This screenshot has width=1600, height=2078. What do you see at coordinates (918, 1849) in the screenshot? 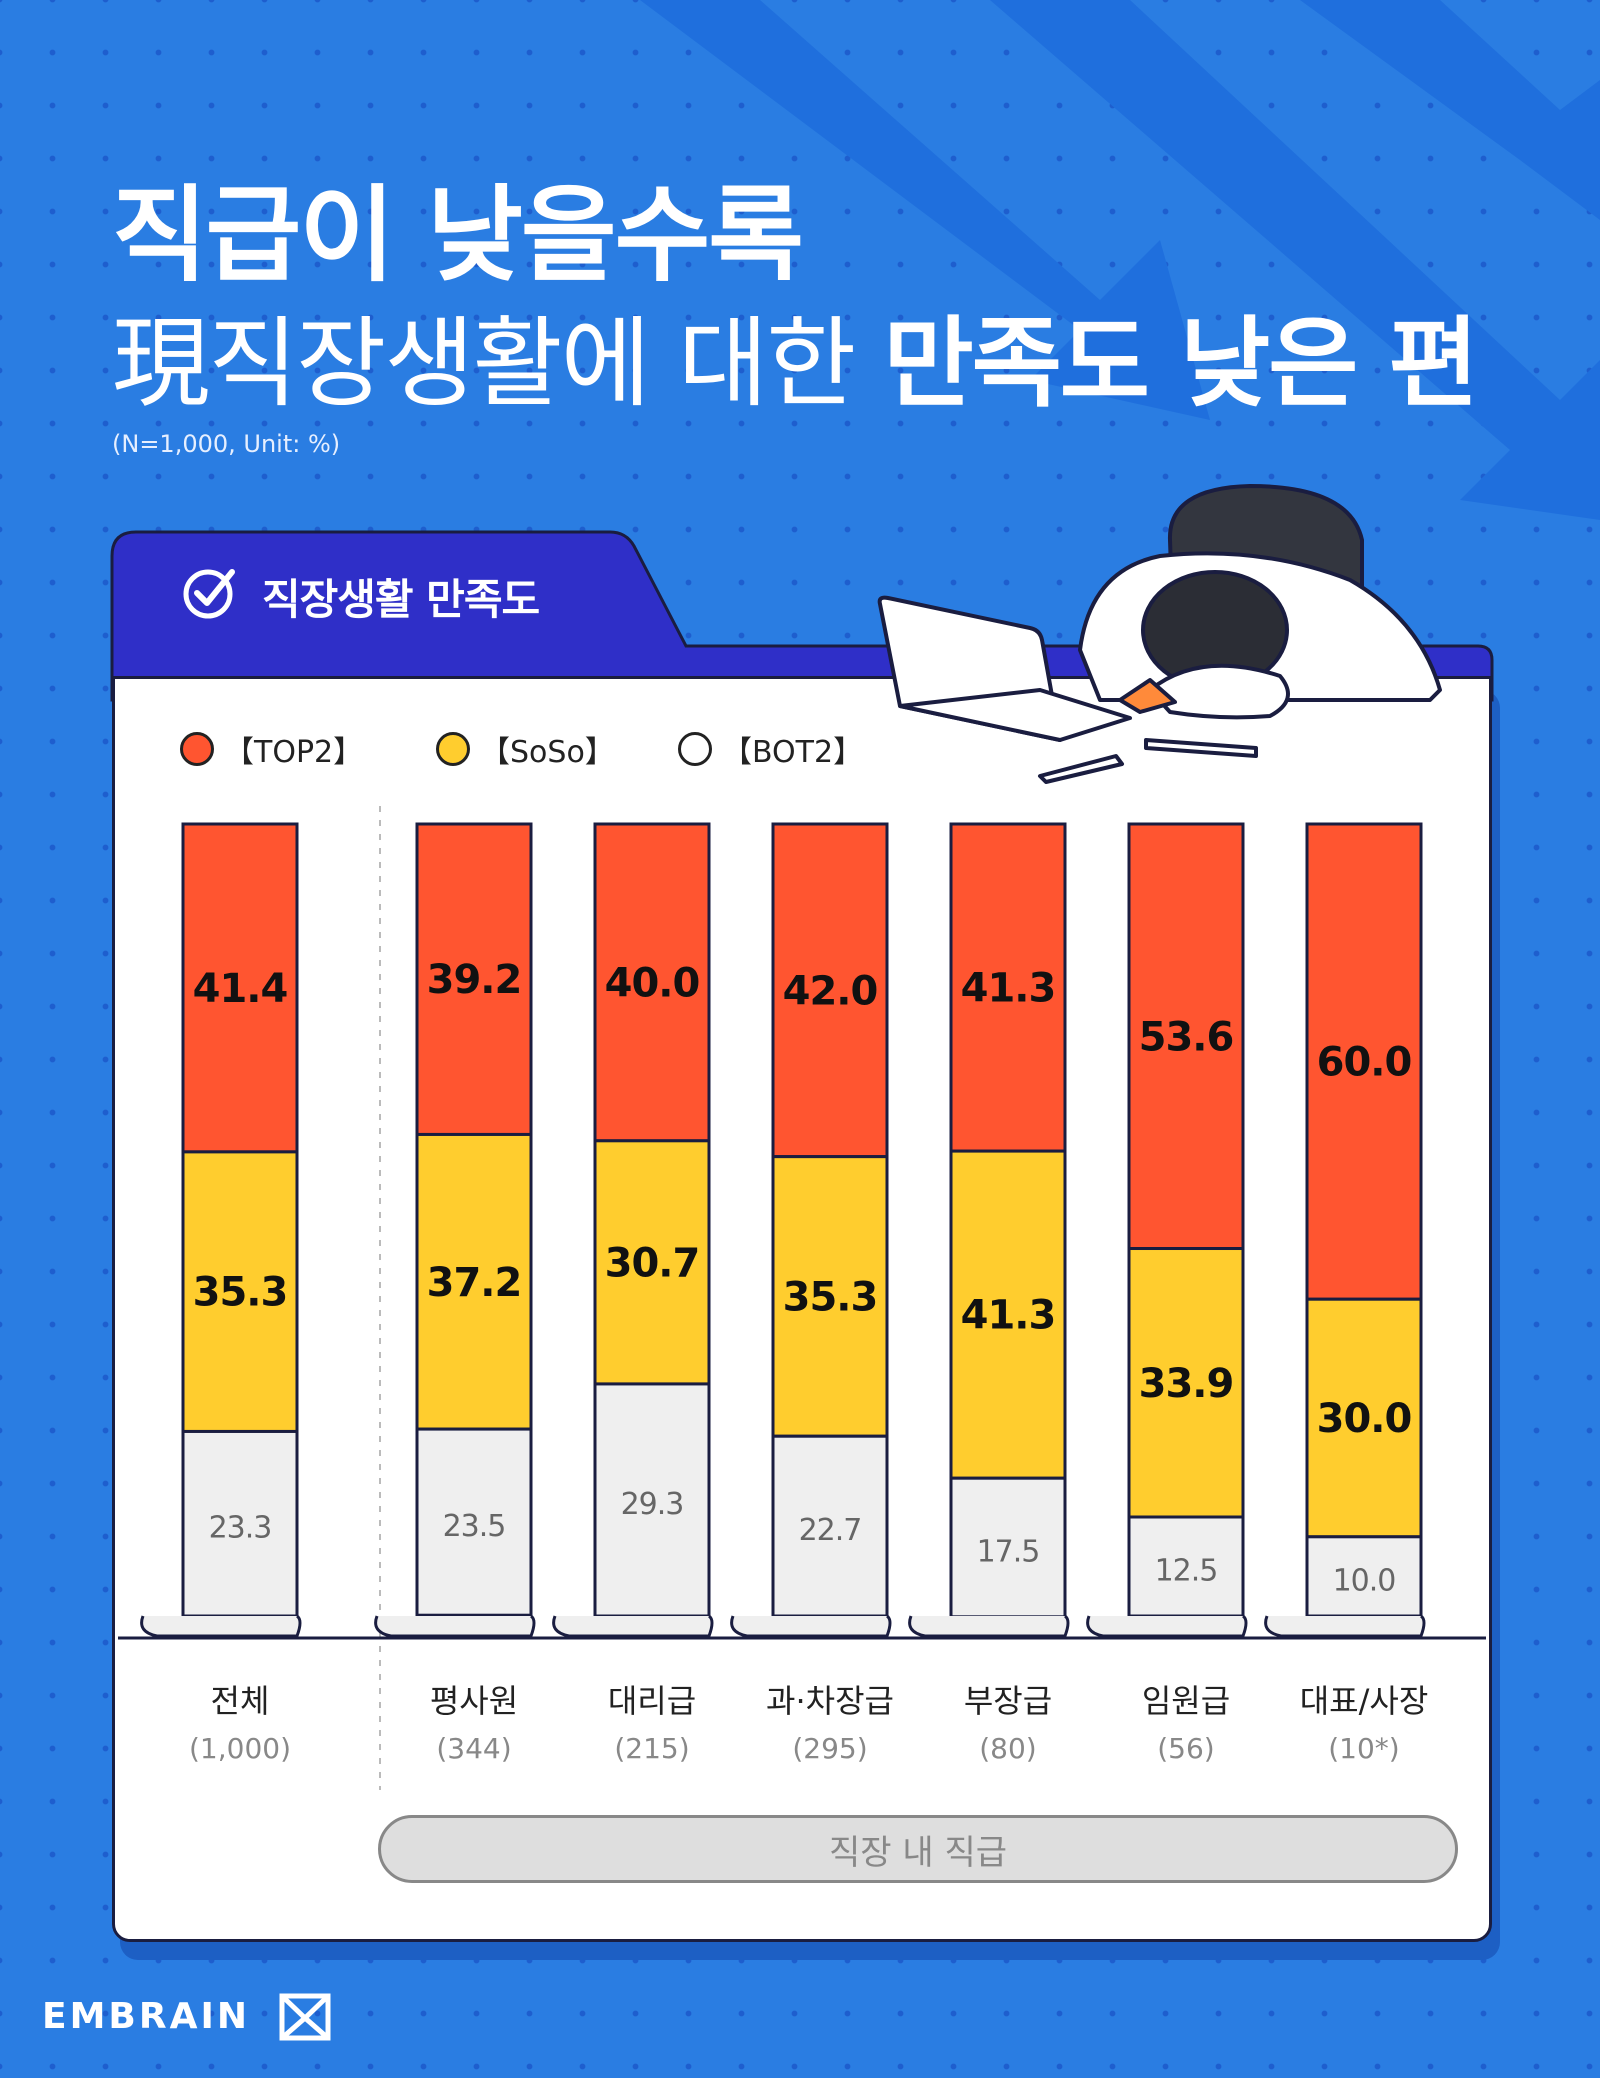
I see `rank-group-label: 직장 내 직급` at bounding box center [918, 1849].